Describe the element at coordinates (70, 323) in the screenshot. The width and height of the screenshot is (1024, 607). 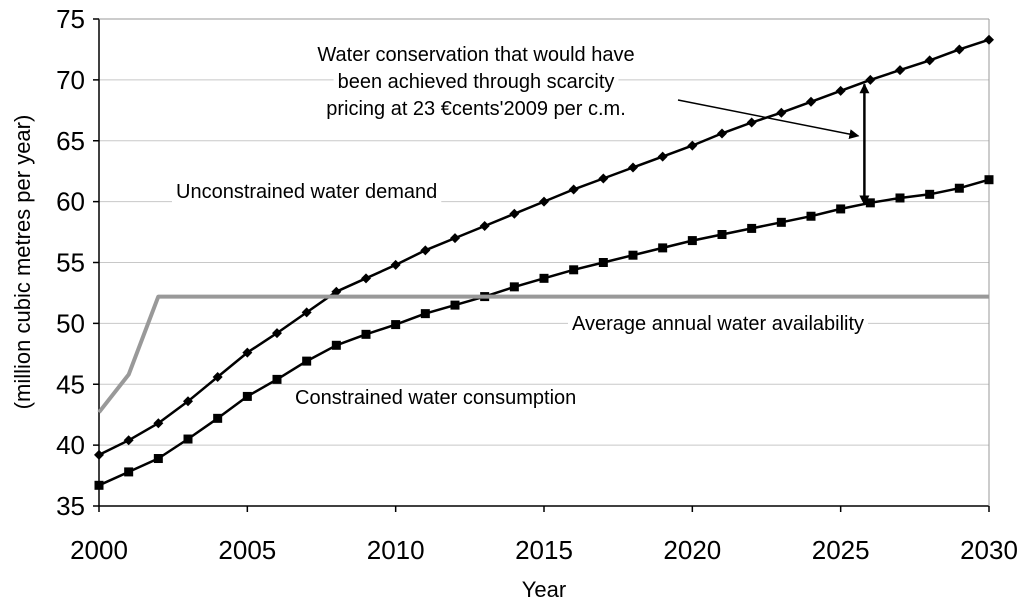
I see `y-tick-label: 50` at that location.